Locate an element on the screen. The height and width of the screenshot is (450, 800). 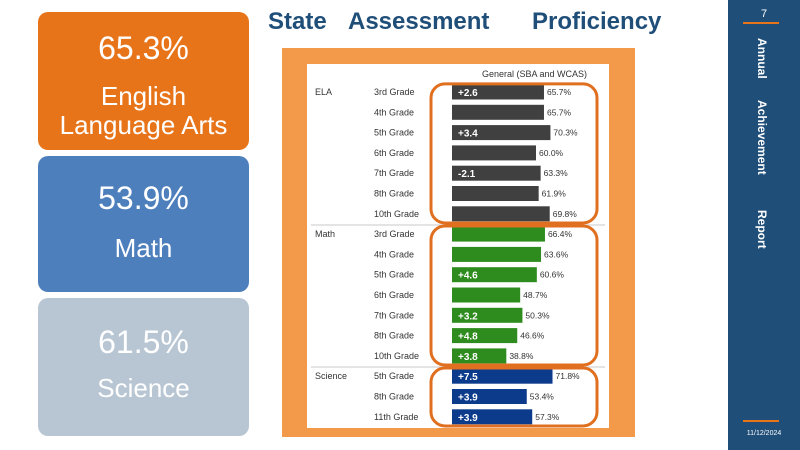
bar-value-label: 38.8% is located at coordinates (521, 356).